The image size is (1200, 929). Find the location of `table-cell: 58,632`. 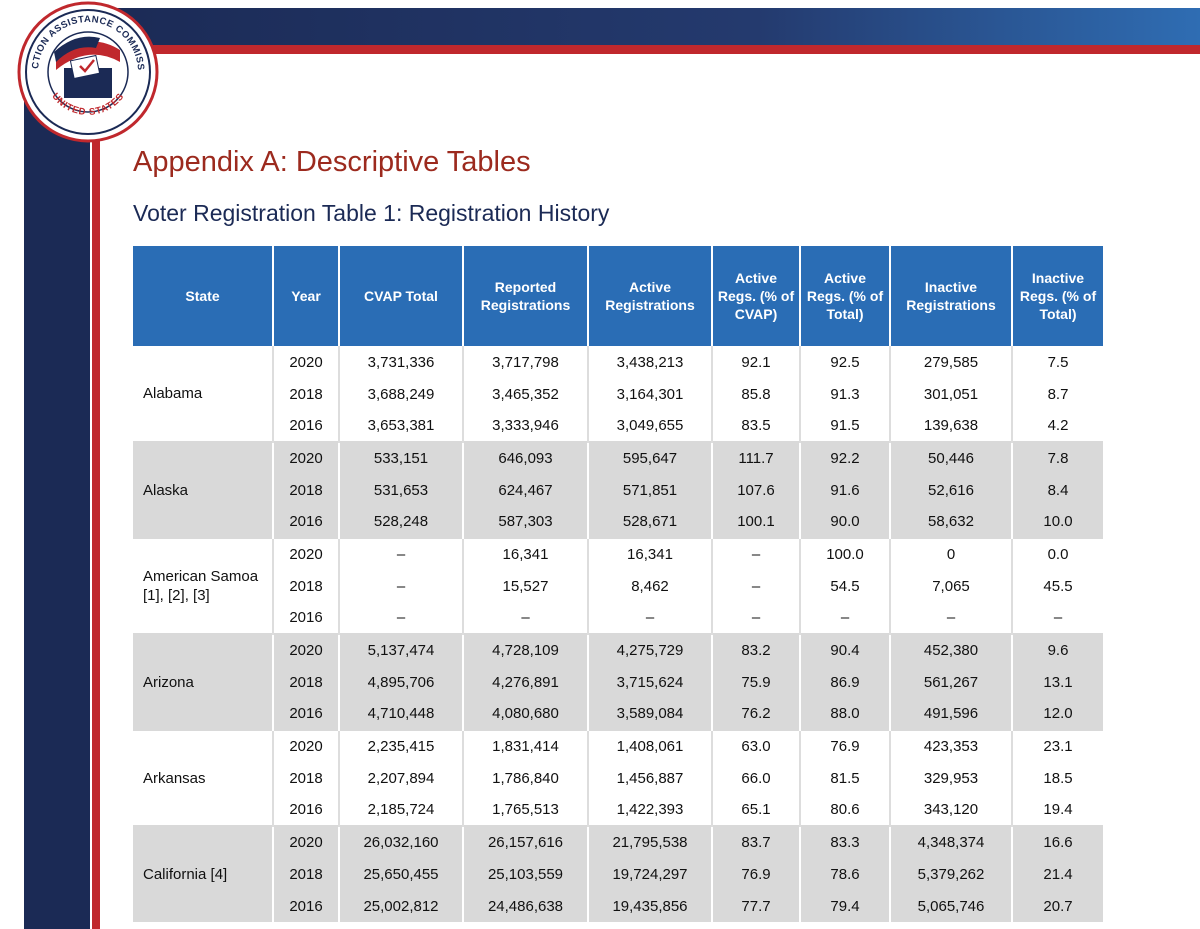

table-cell: 58,632 is located at coordinates (950, 522).